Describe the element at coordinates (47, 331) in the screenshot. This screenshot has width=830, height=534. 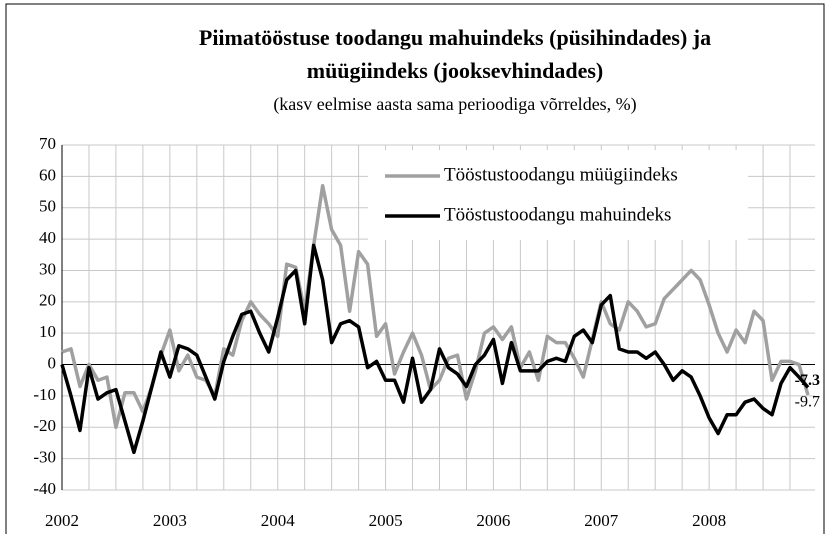
I see `y-tick-label: 10` at that location.